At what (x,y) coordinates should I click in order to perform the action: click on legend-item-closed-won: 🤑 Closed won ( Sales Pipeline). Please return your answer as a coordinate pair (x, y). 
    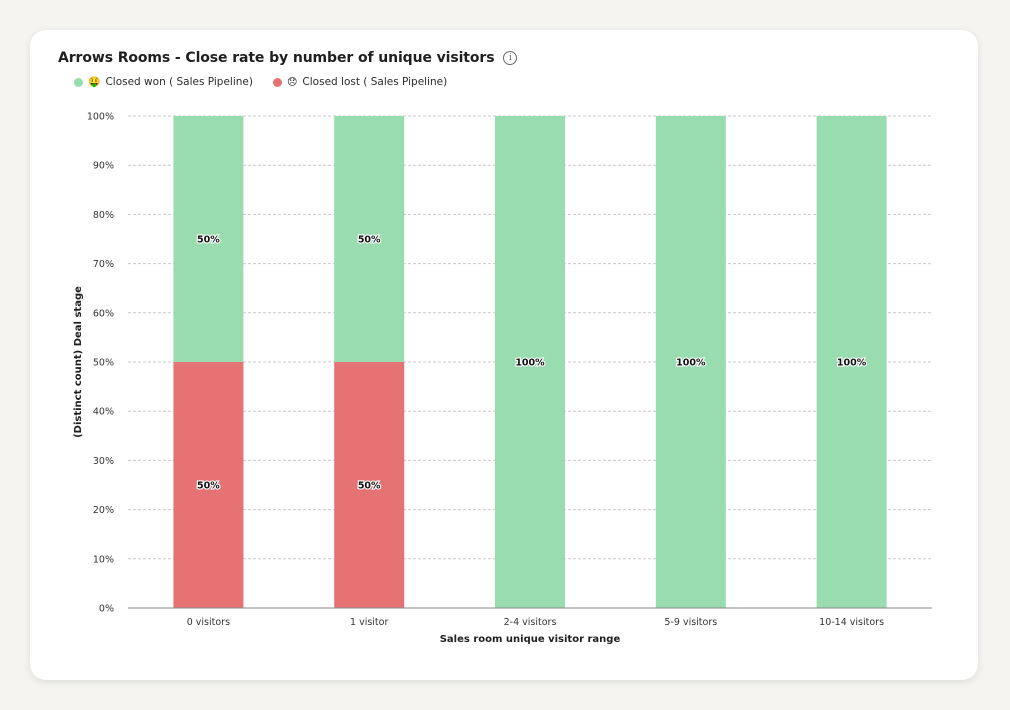
    Looking at the image, I should click on (163, 82).